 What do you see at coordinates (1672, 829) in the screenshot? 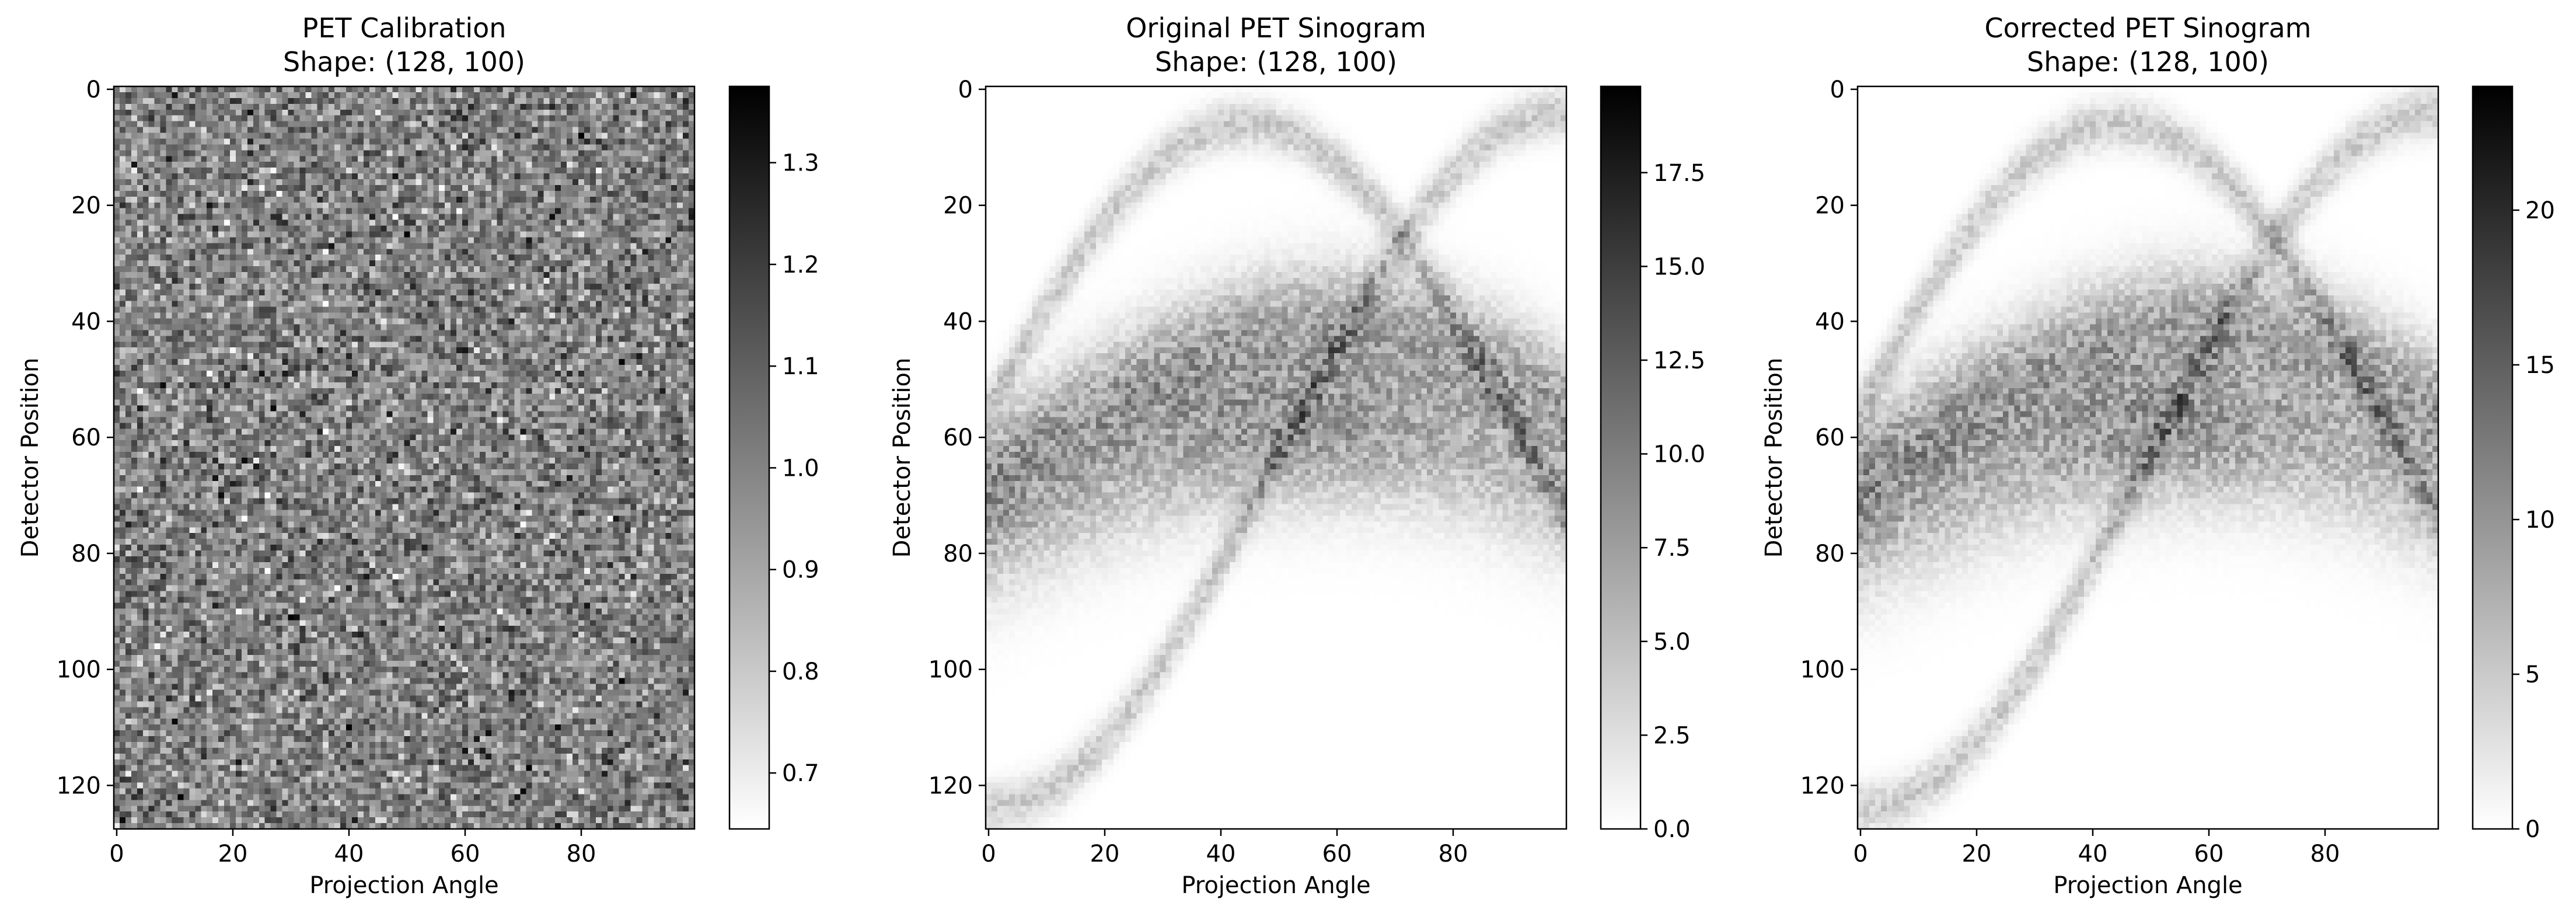
I see `colorbar-tick-label: 0.0` at bounding box center [1672, 829].